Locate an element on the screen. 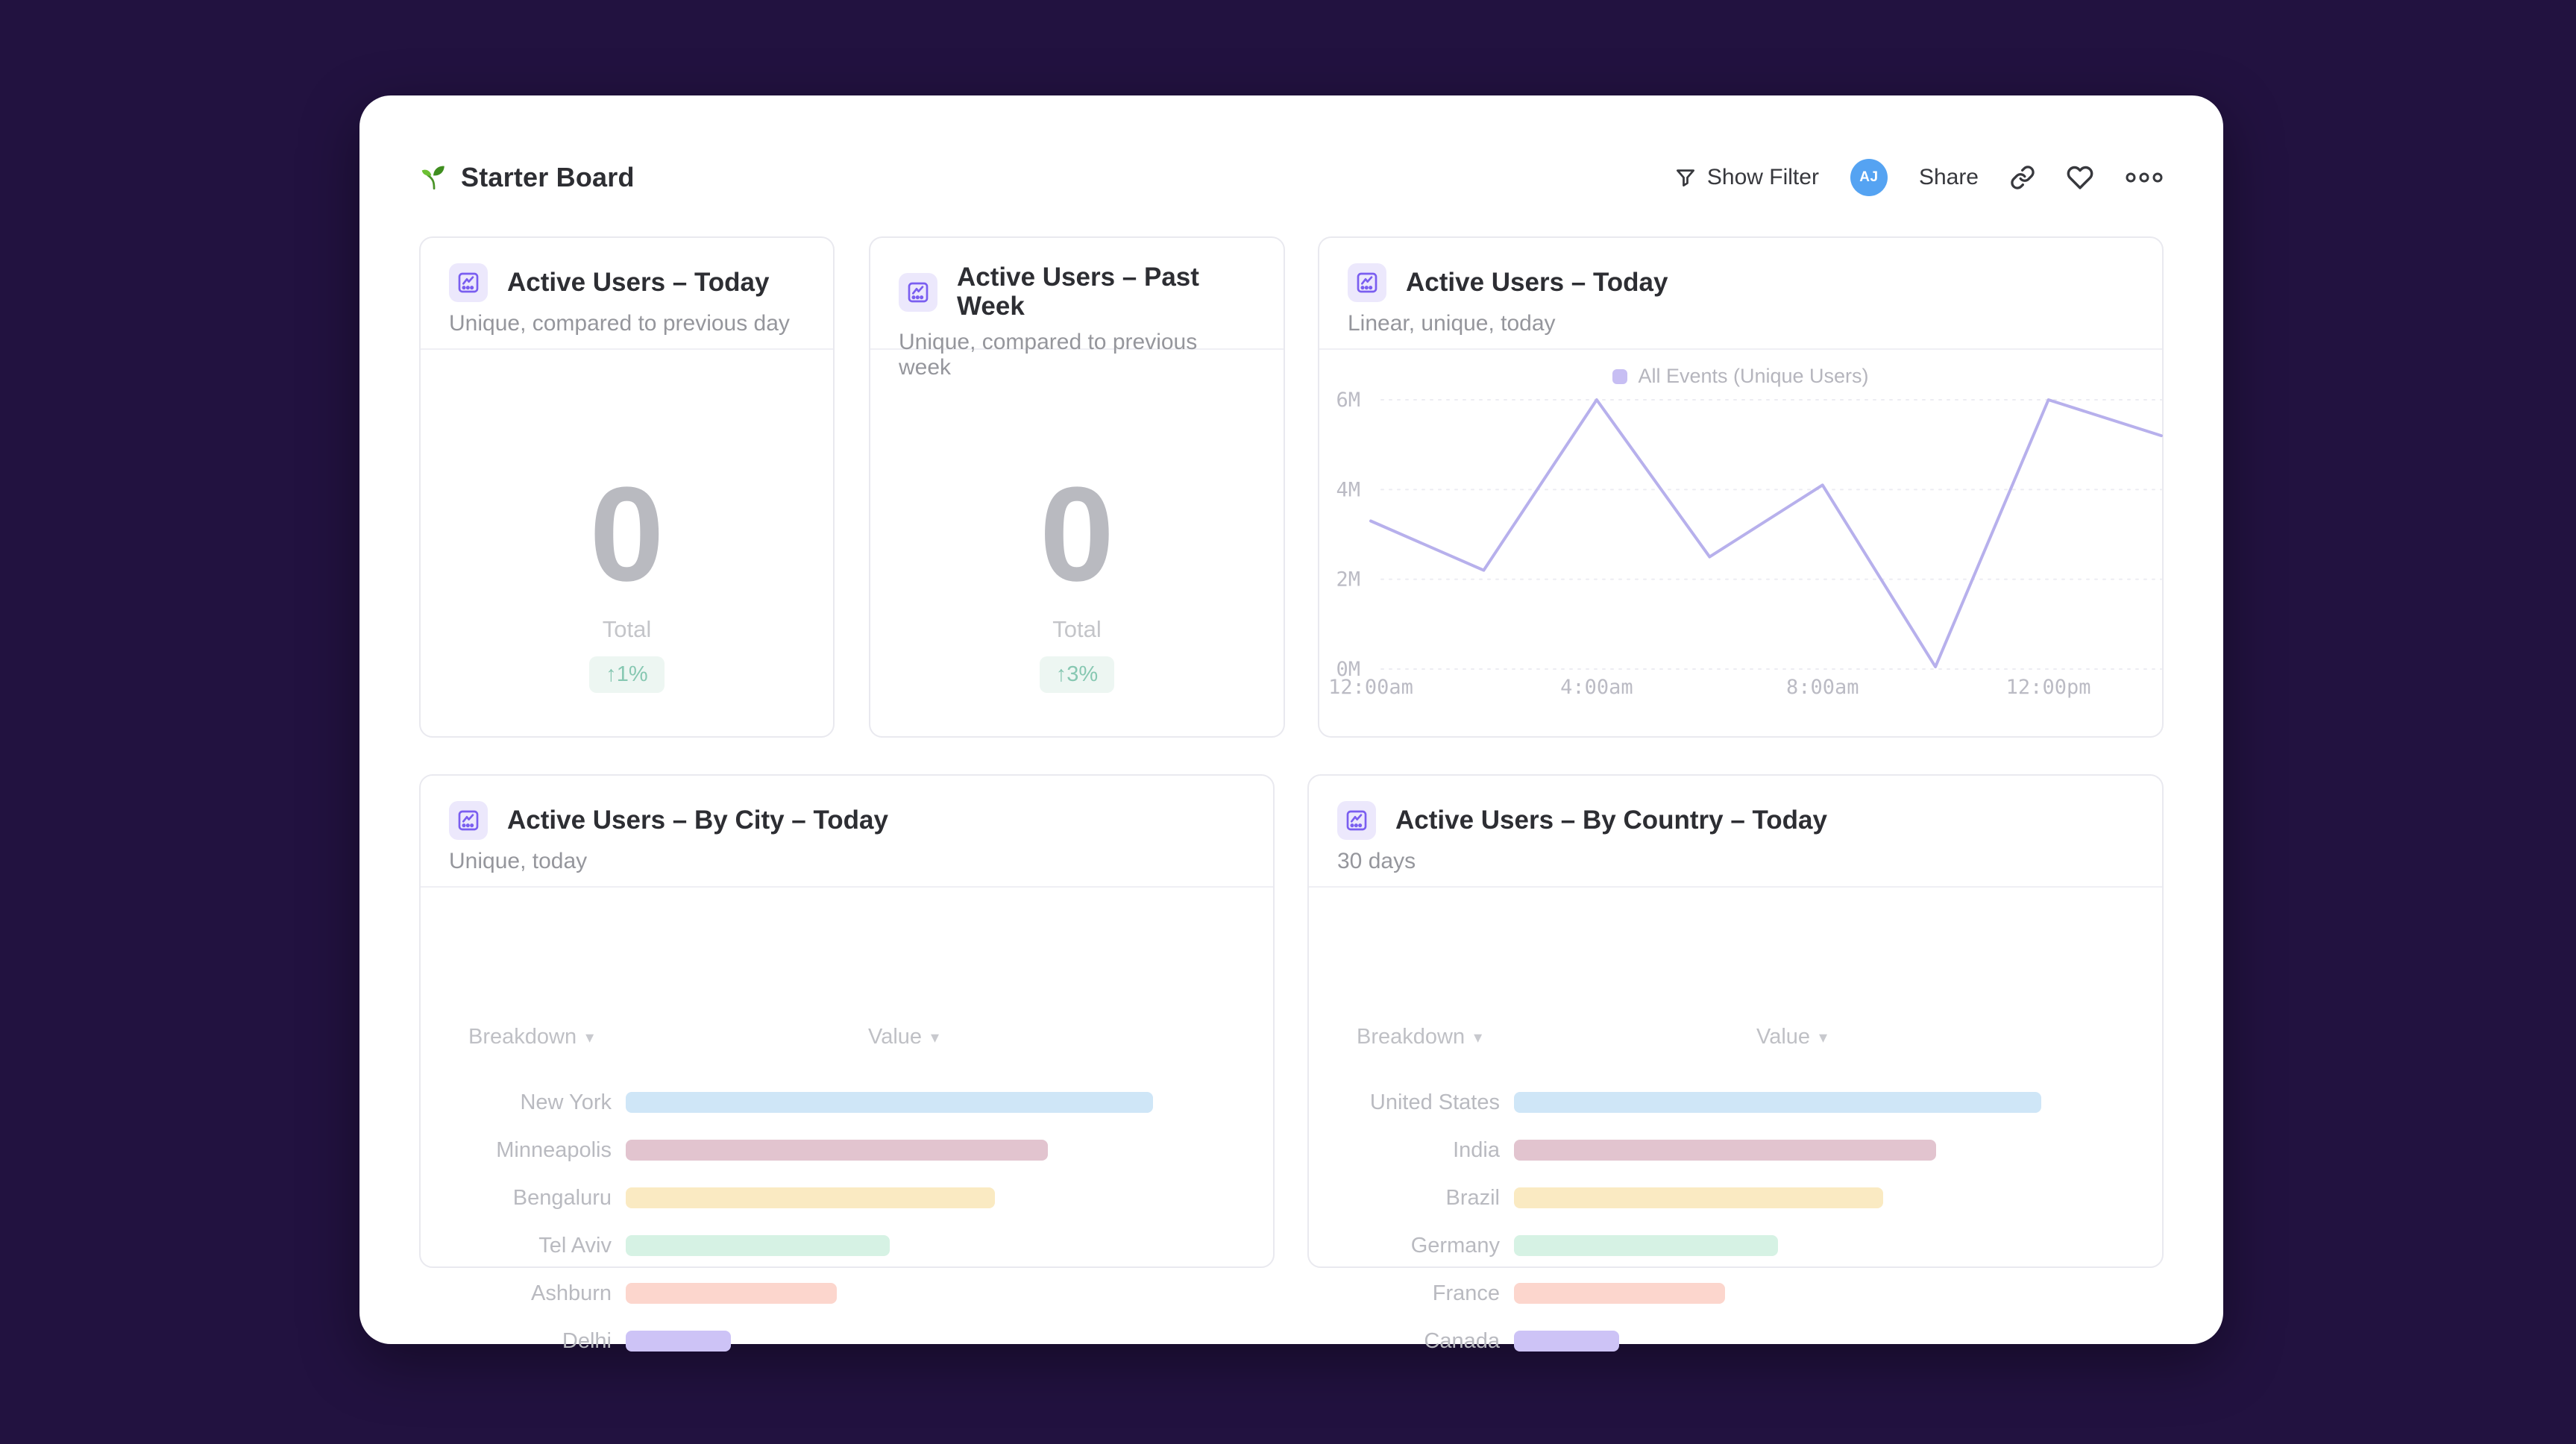 The width and height of the screenshot is (2576, 1444). change-badge: ↑3% is located at coordinates (1077, 675).